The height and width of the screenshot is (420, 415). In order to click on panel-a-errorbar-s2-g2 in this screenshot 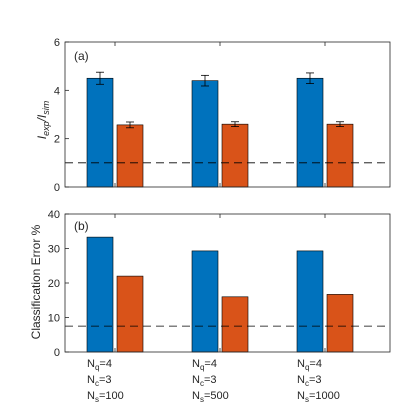, I will do `click(235, 124)`.